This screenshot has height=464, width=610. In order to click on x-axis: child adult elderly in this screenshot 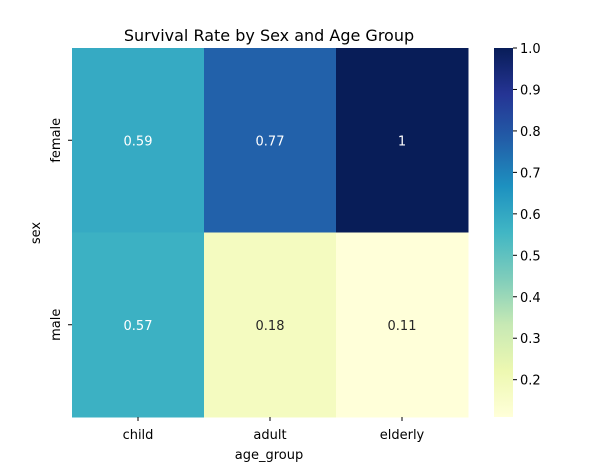, I will do `click(274, 430)`.